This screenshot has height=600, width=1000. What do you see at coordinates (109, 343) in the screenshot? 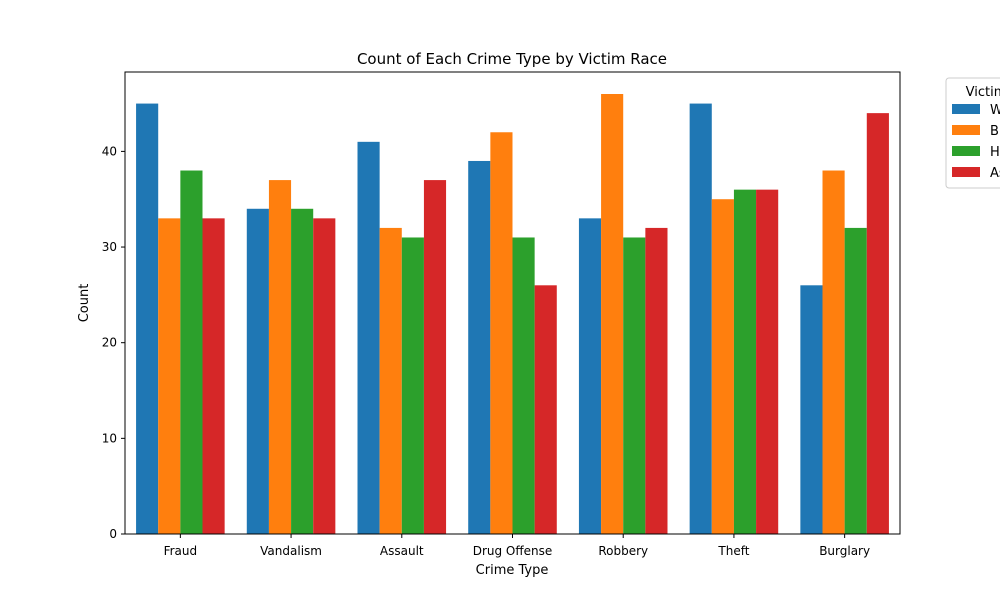
I see `y-tick-label: 20` at bounding box center [109, 343].